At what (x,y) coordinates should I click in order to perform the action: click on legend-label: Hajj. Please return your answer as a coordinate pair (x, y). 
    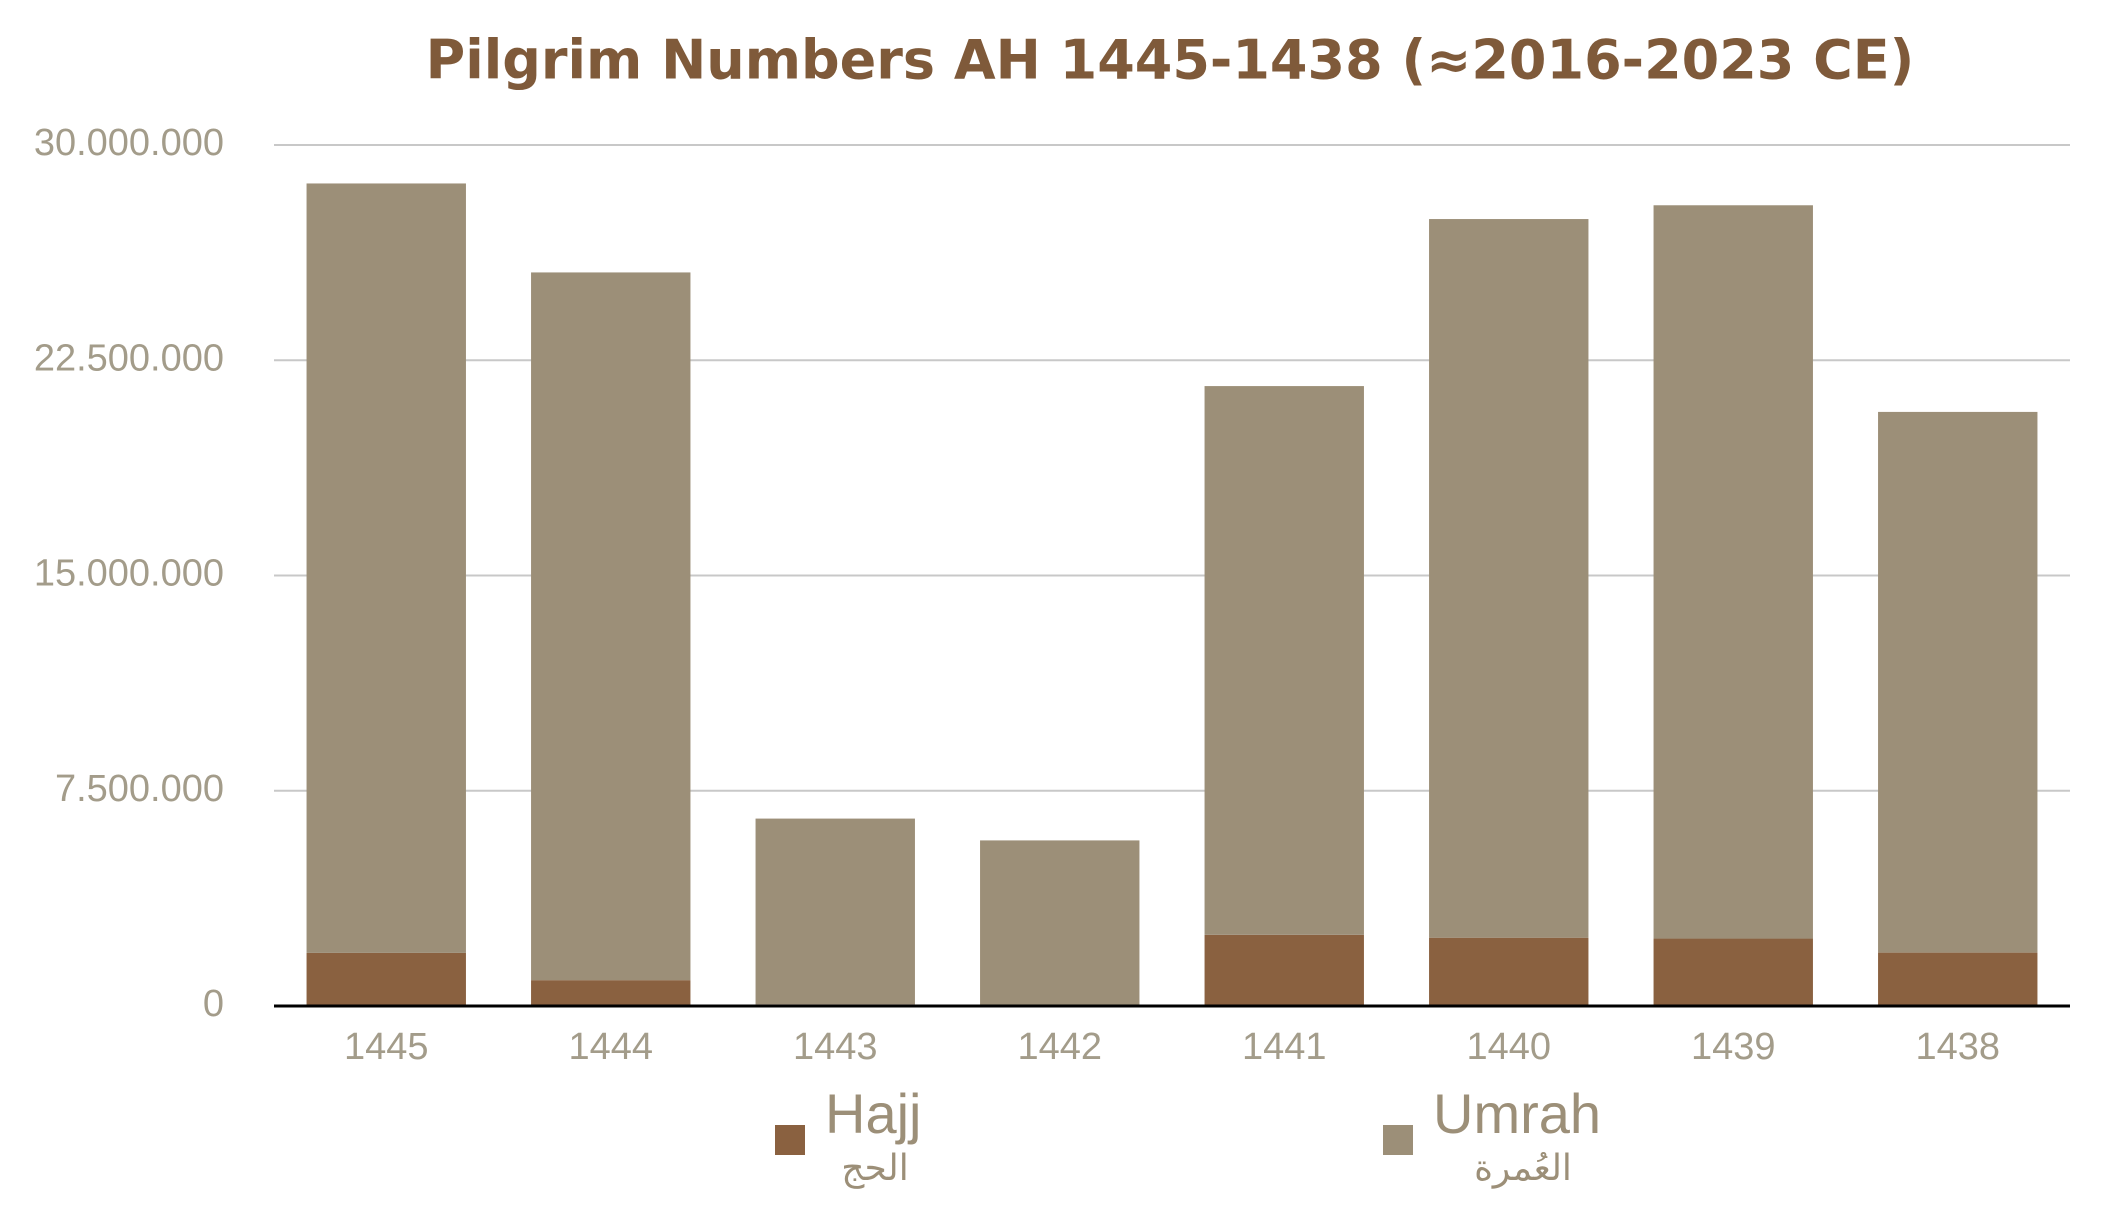
    Looking at the image, I should click on (873, 1113).